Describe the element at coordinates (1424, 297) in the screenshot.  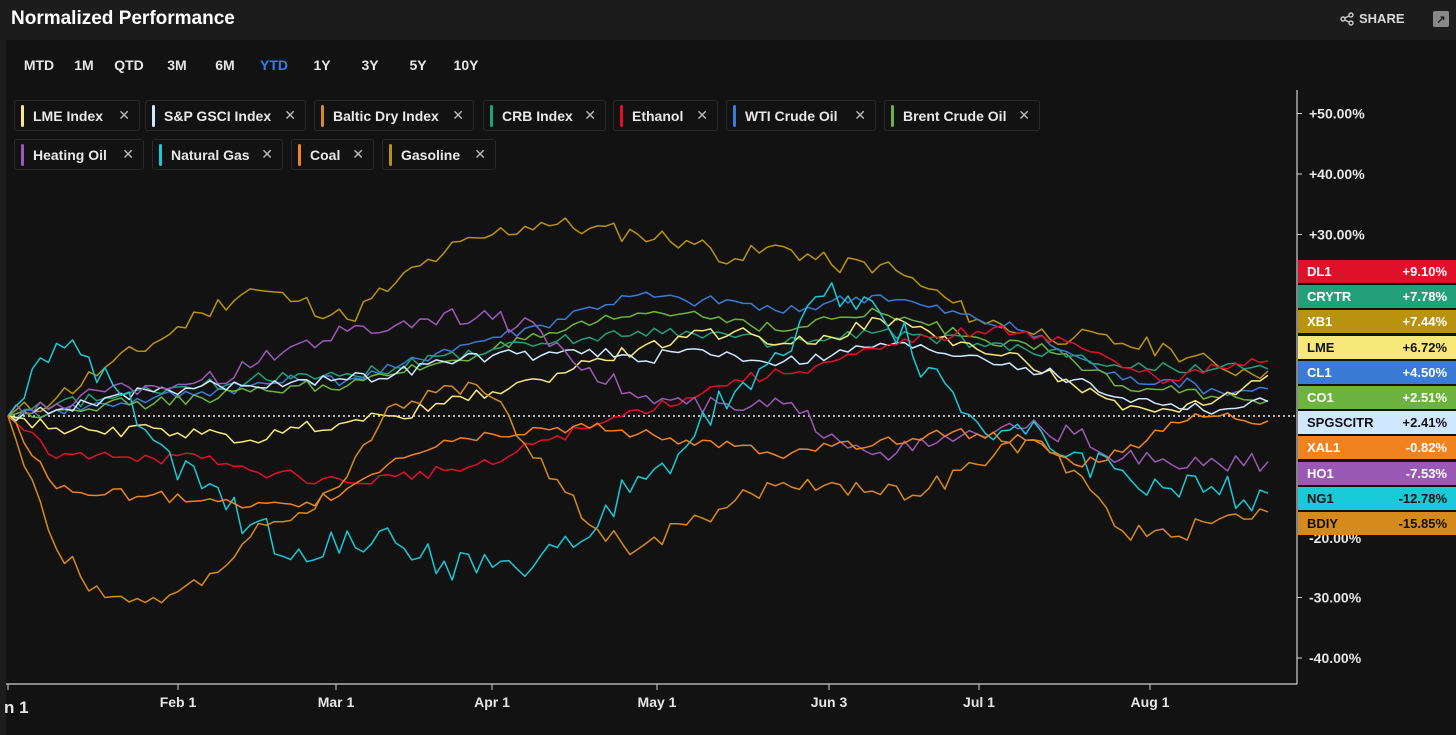
I see `value-tag-value: +7.78%` at that location.